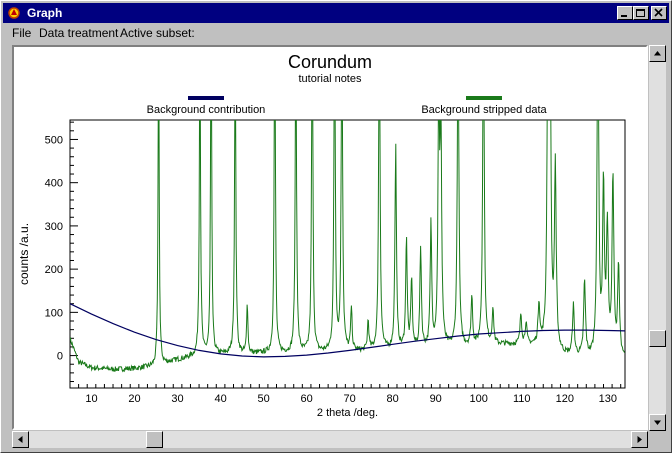 This screenshot has width=672, height=453. Describe the element at coordinates (54, 313) in the screenshot. I see `y-tick-label: 100` at that location.